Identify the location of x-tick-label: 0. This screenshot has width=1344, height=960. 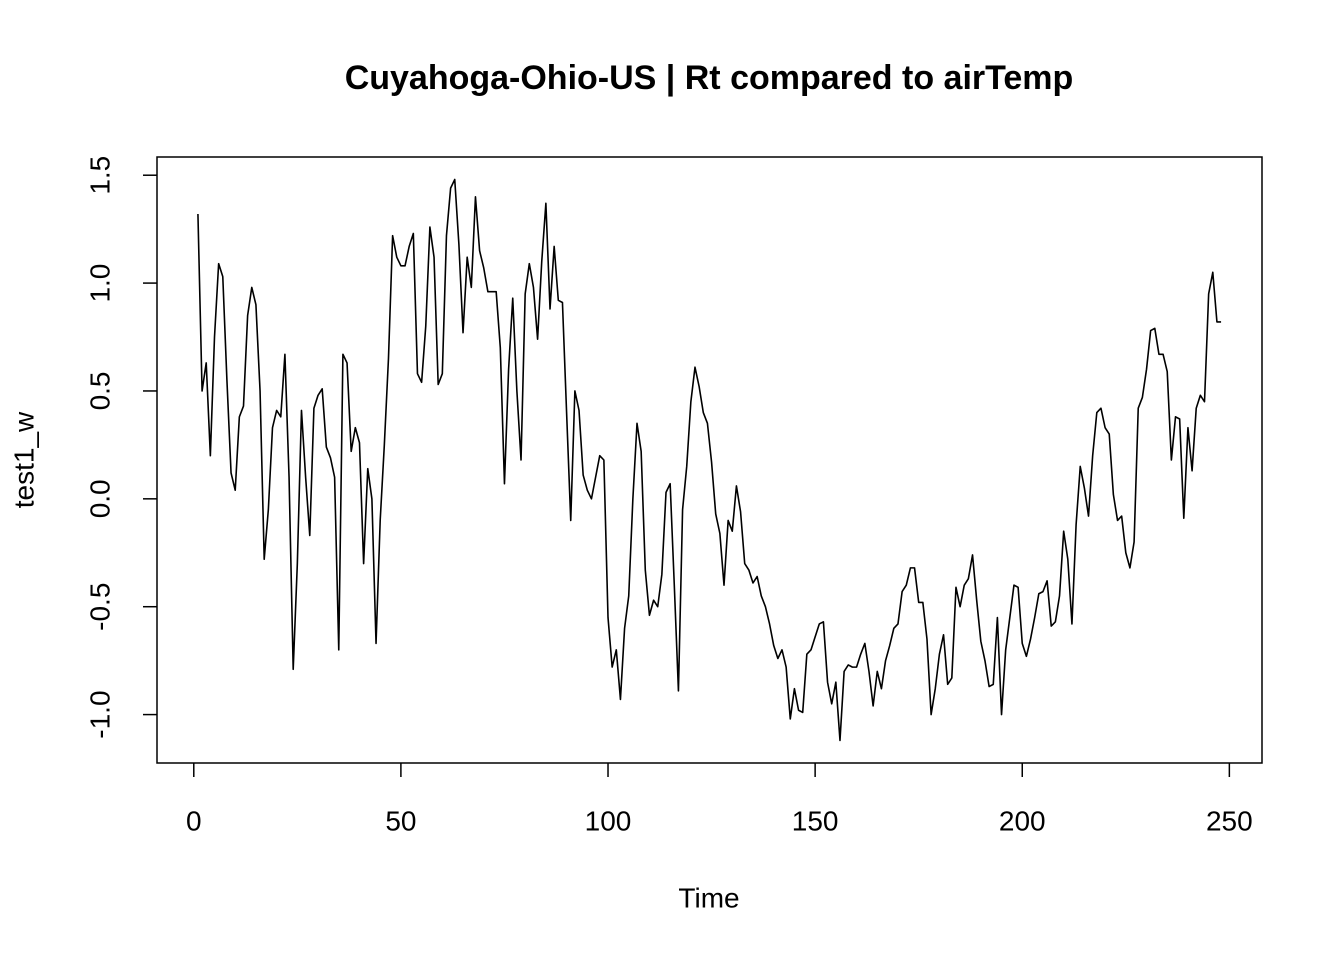
(194, 820).